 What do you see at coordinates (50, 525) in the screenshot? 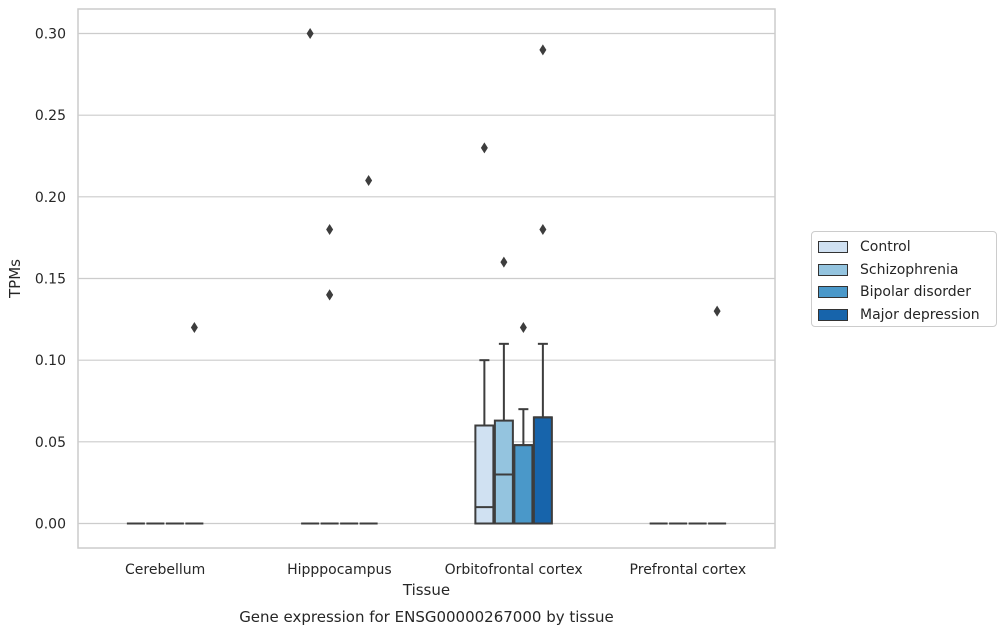
I see `y-tick-label: 0.00` at bounding box center [50, 525].